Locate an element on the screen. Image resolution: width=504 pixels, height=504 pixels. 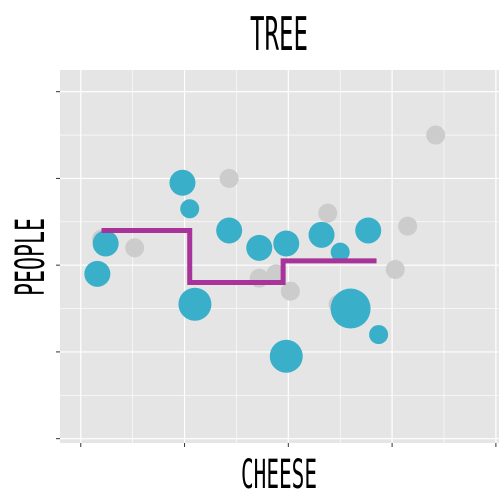
y-axis-label: PEOPLE is located at coordinates (31, 257).